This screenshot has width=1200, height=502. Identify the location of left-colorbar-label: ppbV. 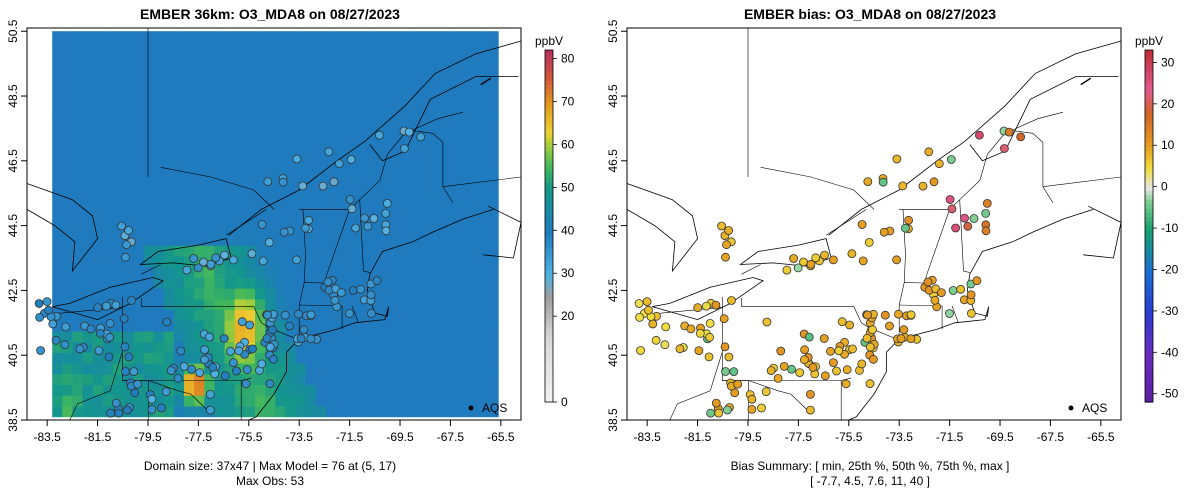
(549, 41).